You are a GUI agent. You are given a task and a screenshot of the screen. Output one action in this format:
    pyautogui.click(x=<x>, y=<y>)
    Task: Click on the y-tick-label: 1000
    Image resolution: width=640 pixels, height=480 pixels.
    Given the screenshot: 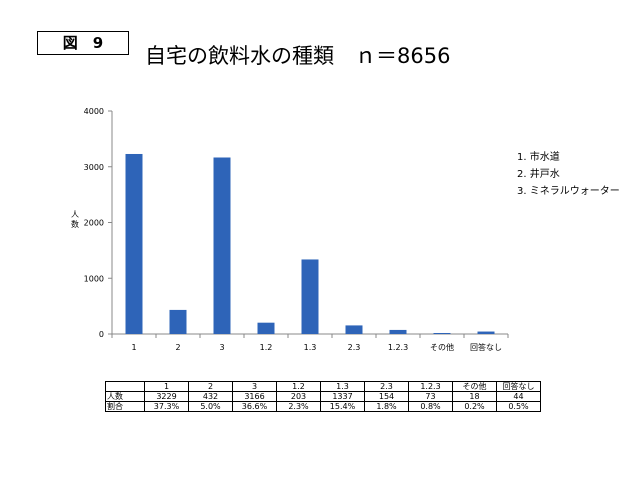 What is the action you would take?
    pyautogui.click(x=94, y=278)
    